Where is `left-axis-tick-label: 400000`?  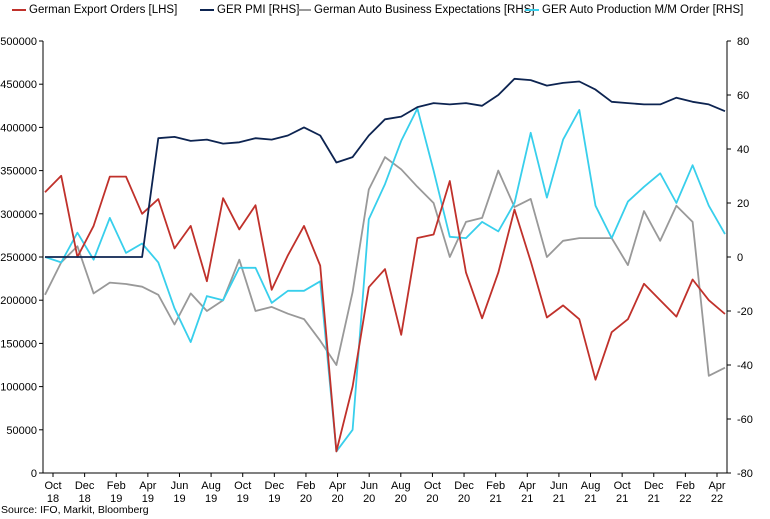
left-axis-tick-label: 400000 is located at coordinates (18, 128).